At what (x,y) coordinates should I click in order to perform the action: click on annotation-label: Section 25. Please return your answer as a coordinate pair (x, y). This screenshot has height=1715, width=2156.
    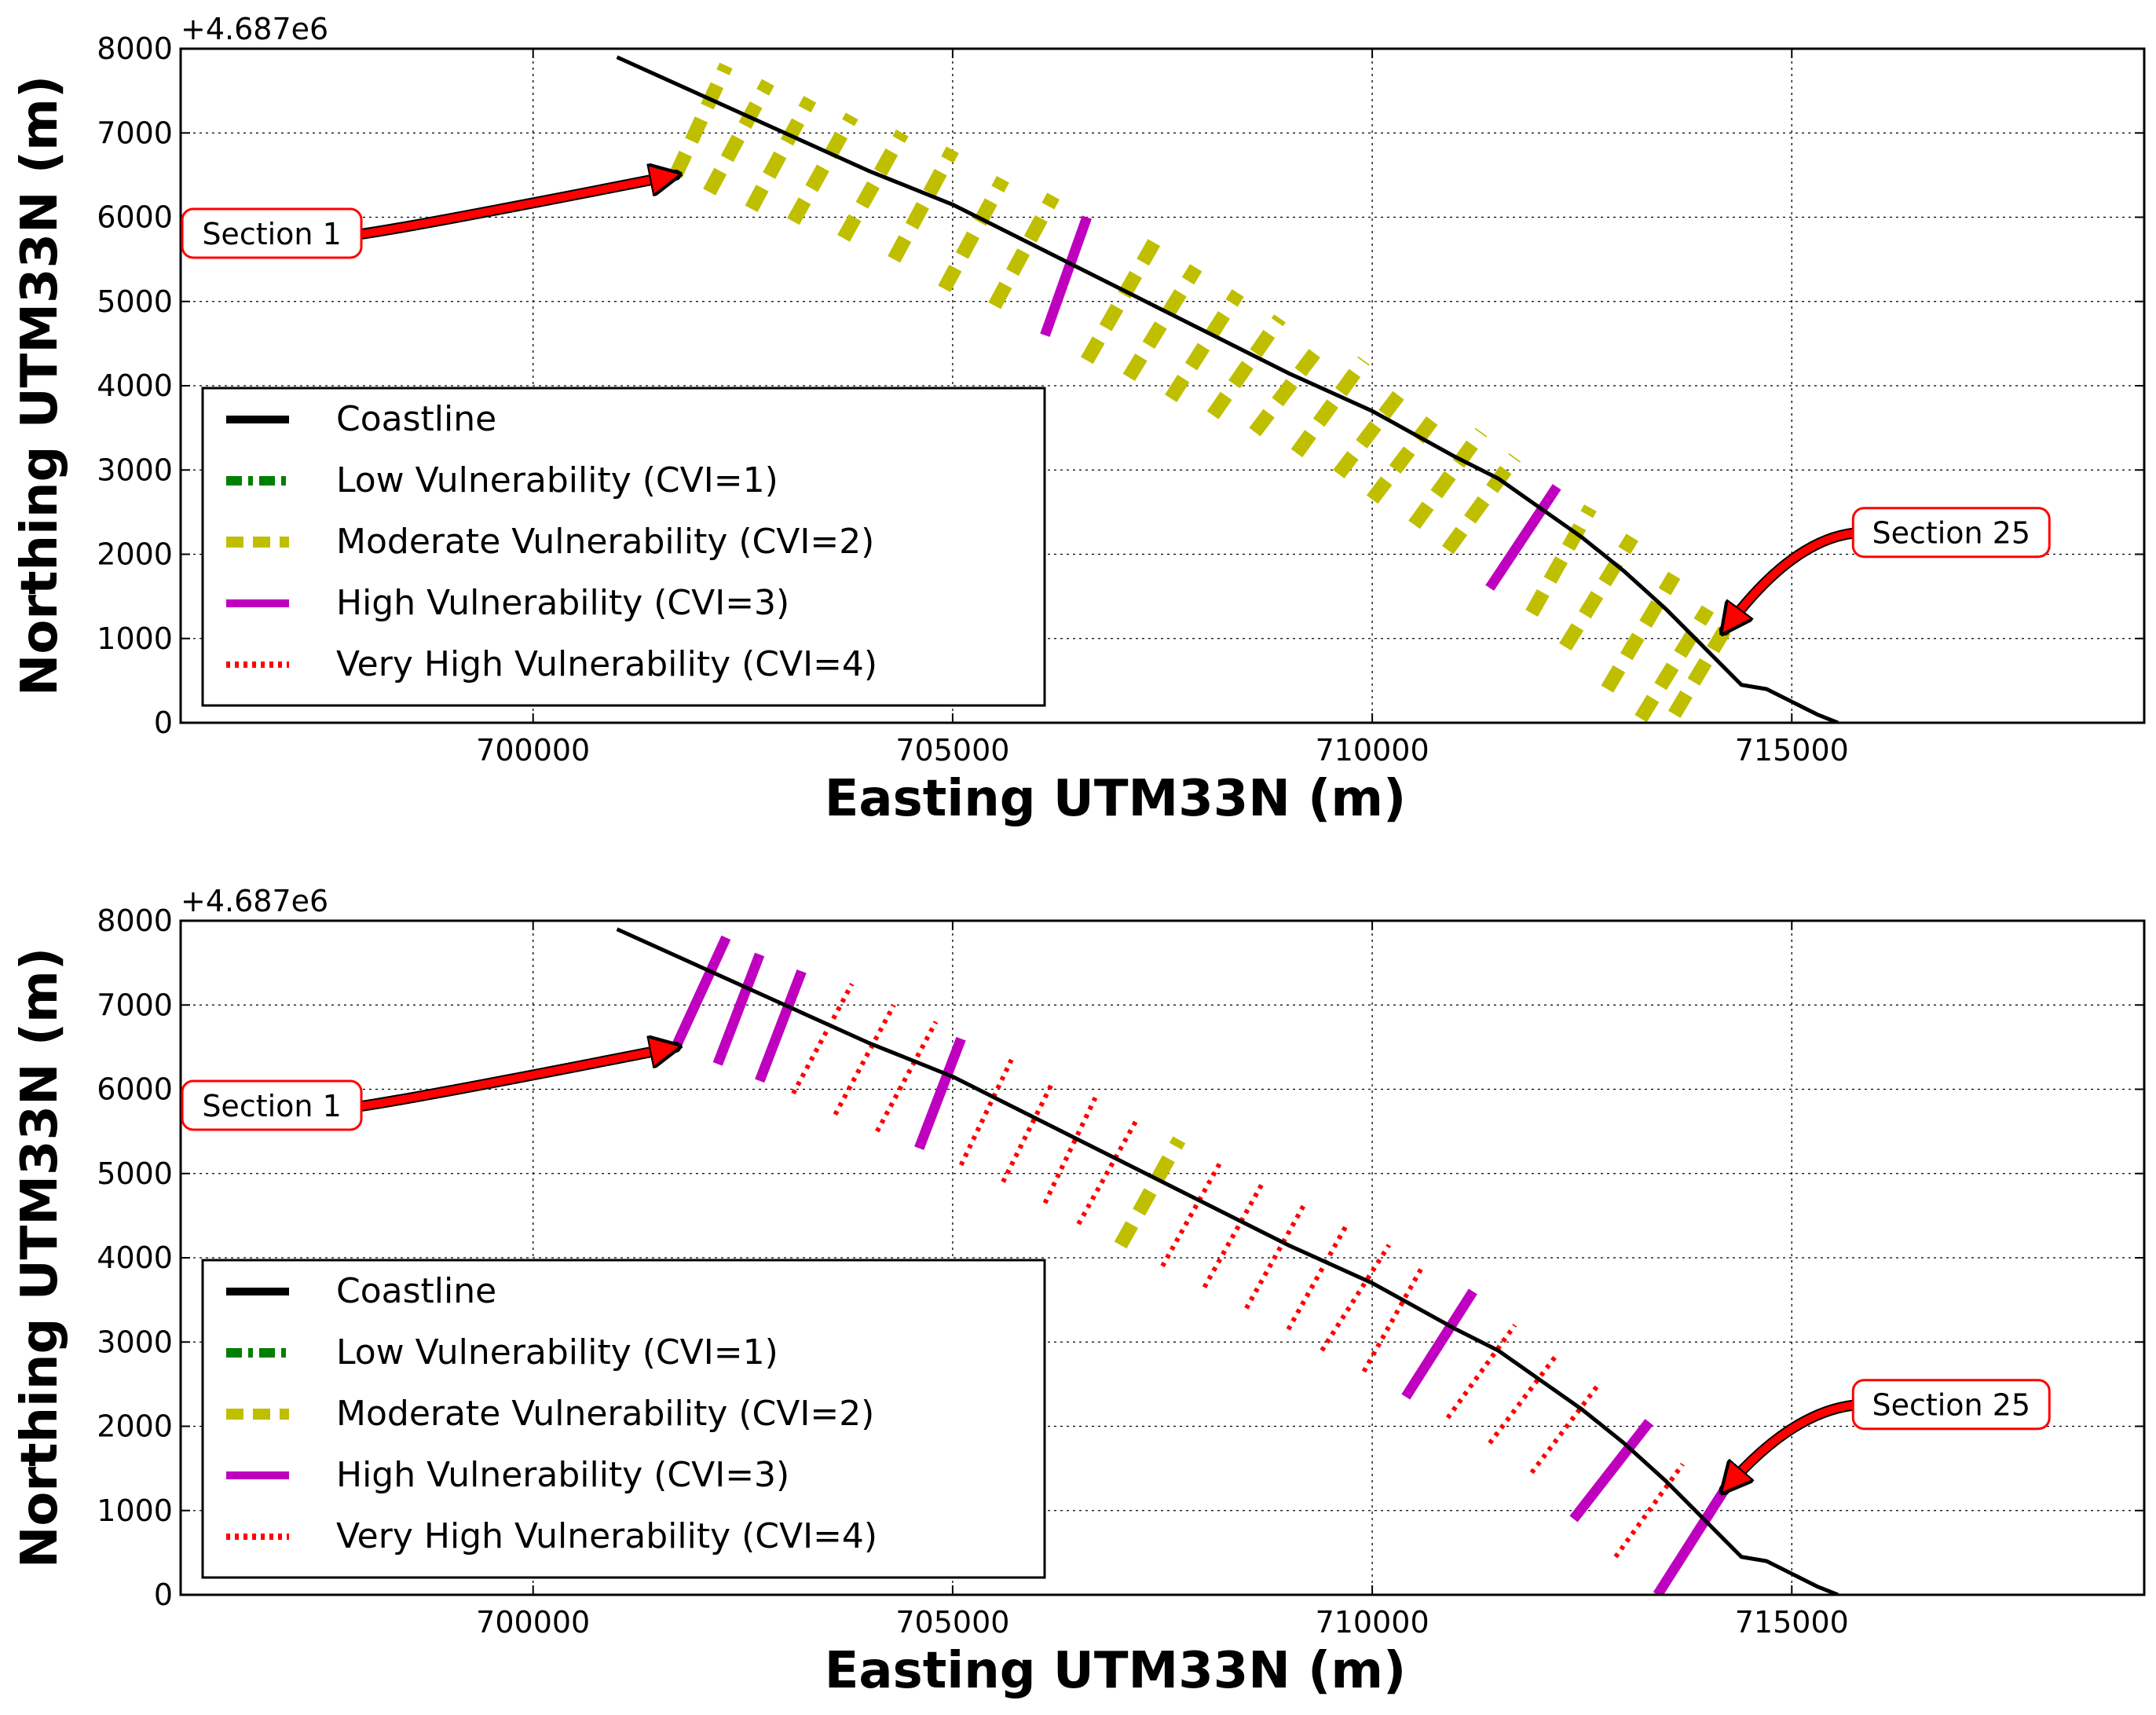
    Looking at the image, I should click on (1951, 533).